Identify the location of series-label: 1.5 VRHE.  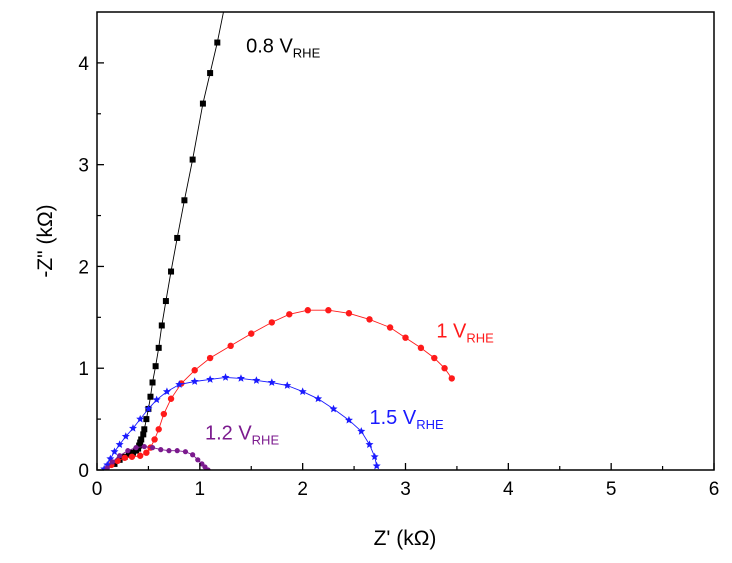
(407, 419).